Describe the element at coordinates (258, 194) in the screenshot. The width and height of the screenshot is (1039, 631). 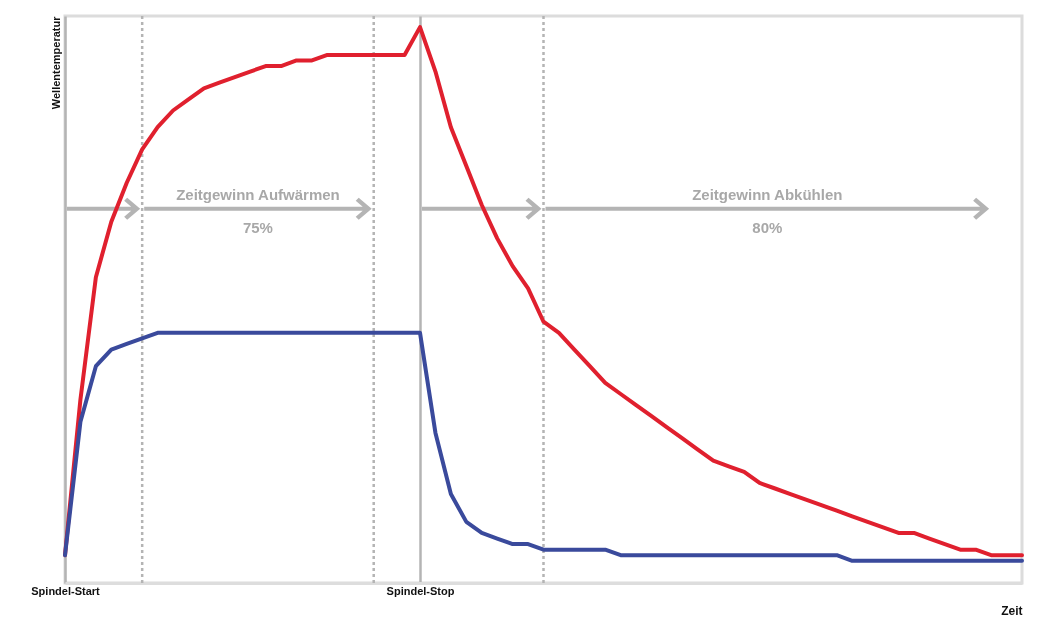
I see `annotation: Zeitgewinn Aufwärmen` at that location.